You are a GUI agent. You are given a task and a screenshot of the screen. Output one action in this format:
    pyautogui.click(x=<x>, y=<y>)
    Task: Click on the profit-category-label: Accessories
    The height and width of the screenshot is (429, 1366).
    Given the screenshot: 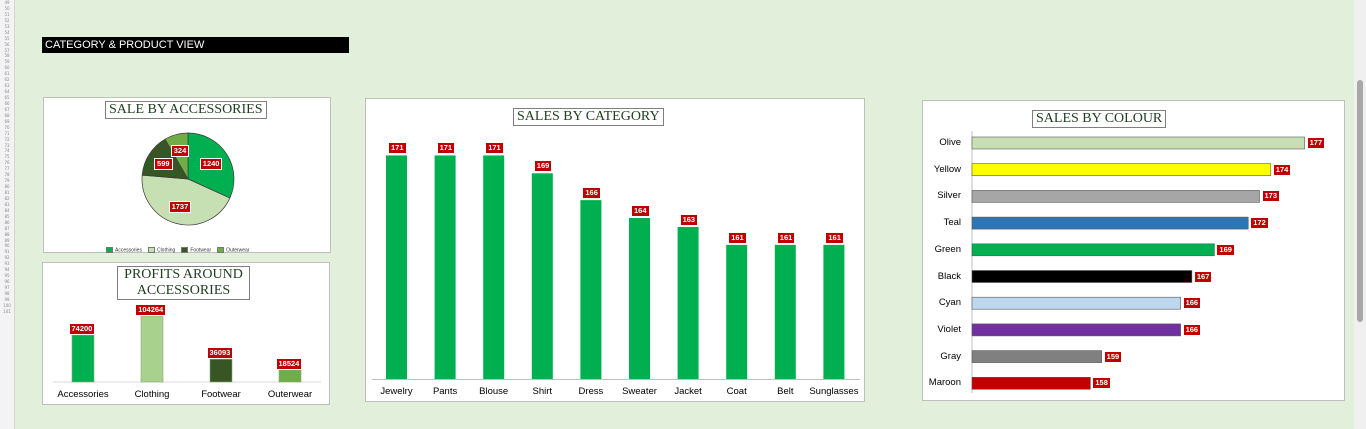 What is the action you would take?
    pyautogui.click(x=83, y=394)
    